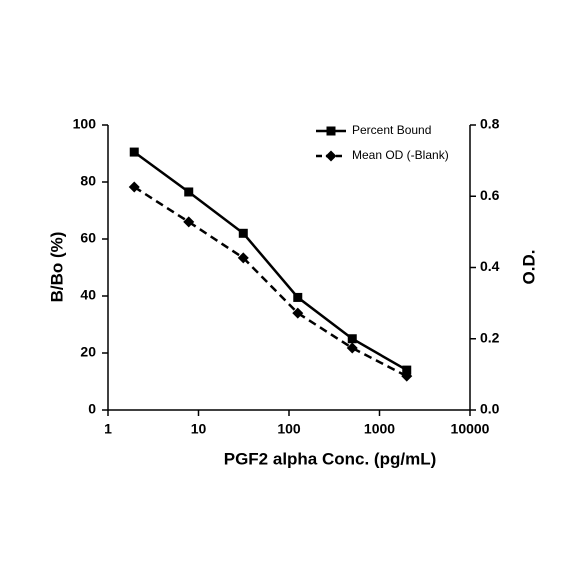 The height and width of the screenshot is (584, 584). What do you see at coordinates (490, 124) in the screenshot?
I see `y2-tick-label: 0.8` at bounding box center [490, 124].